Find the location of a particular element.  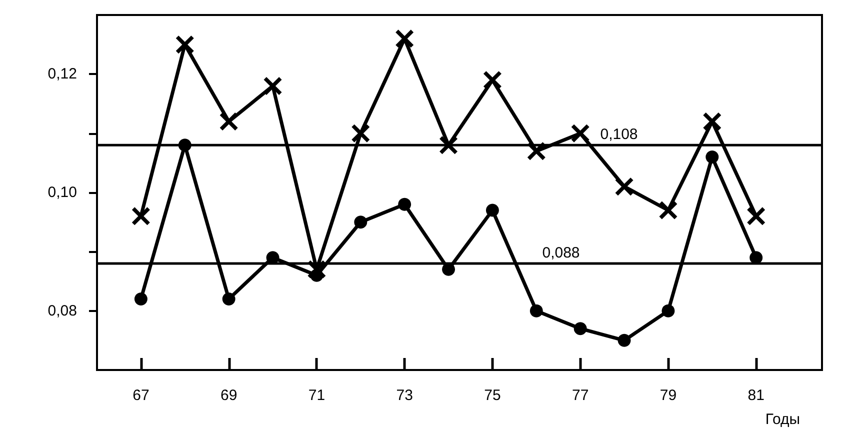

y-tick-label: 0,10 is located at coordinates (62, 192).